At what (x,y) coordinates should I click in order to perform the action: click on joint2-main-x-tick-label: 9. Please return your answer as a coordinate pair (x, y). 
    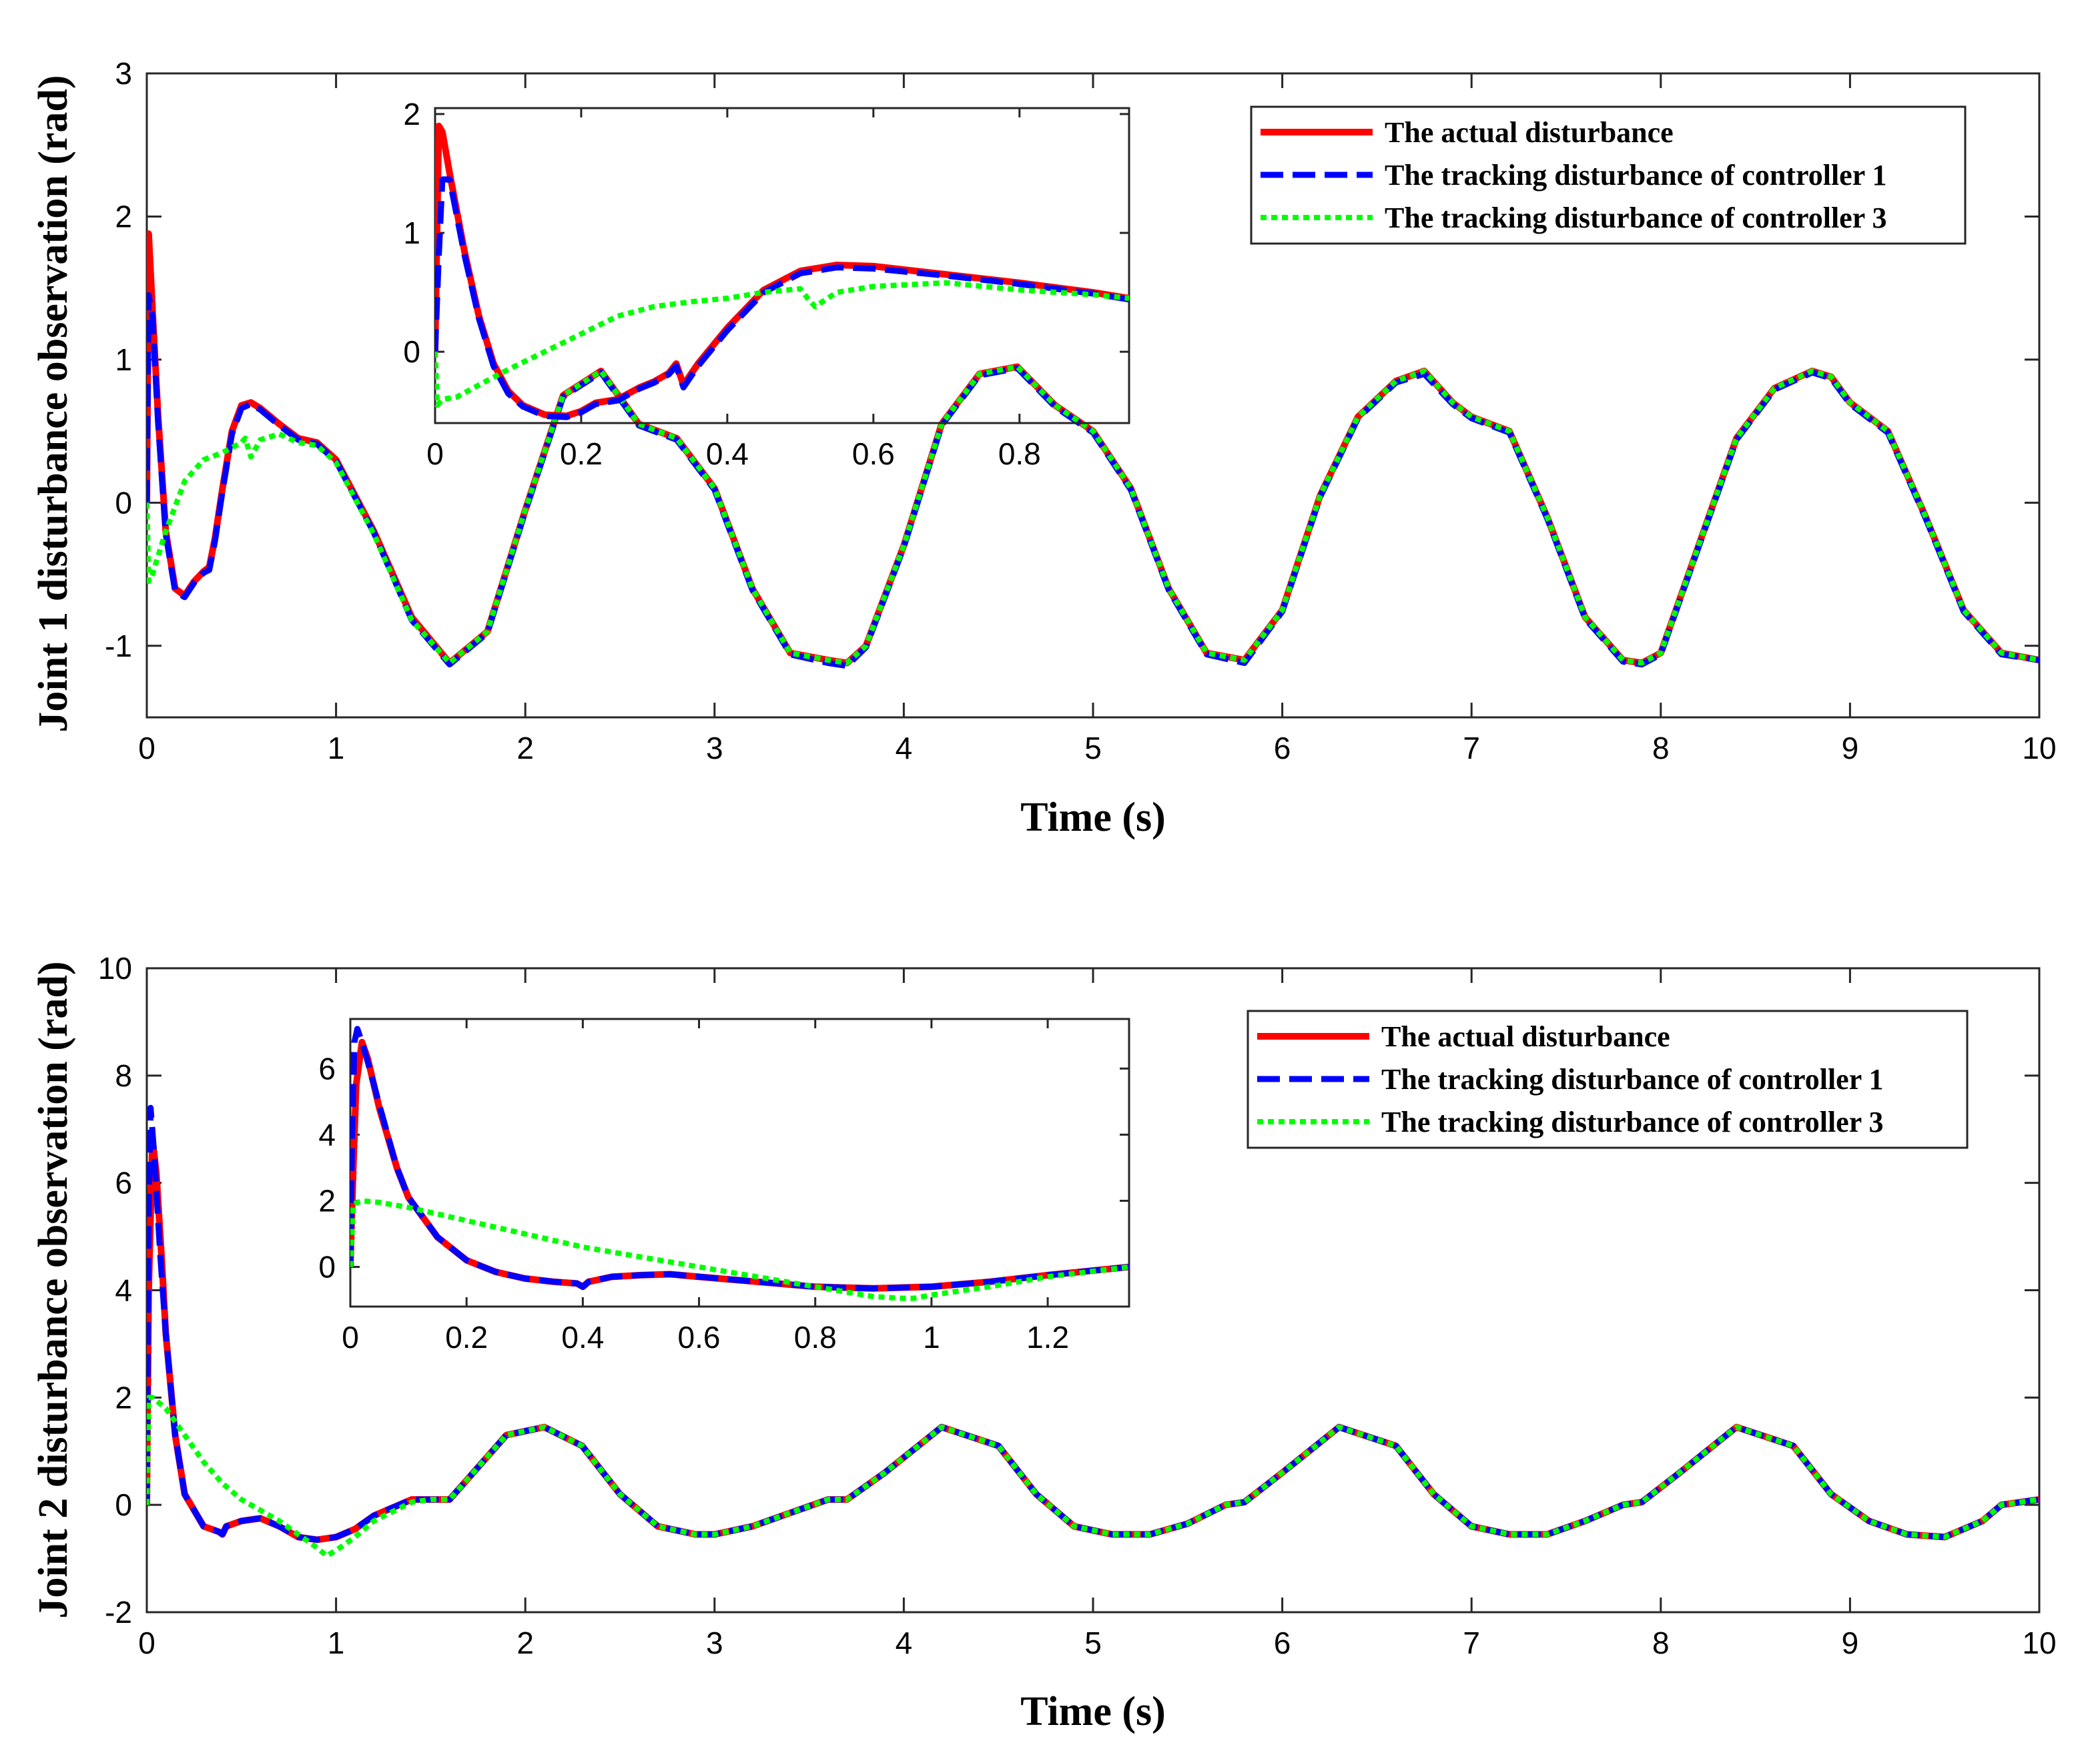
    Looking at the image, I should click on (1850, 1643).